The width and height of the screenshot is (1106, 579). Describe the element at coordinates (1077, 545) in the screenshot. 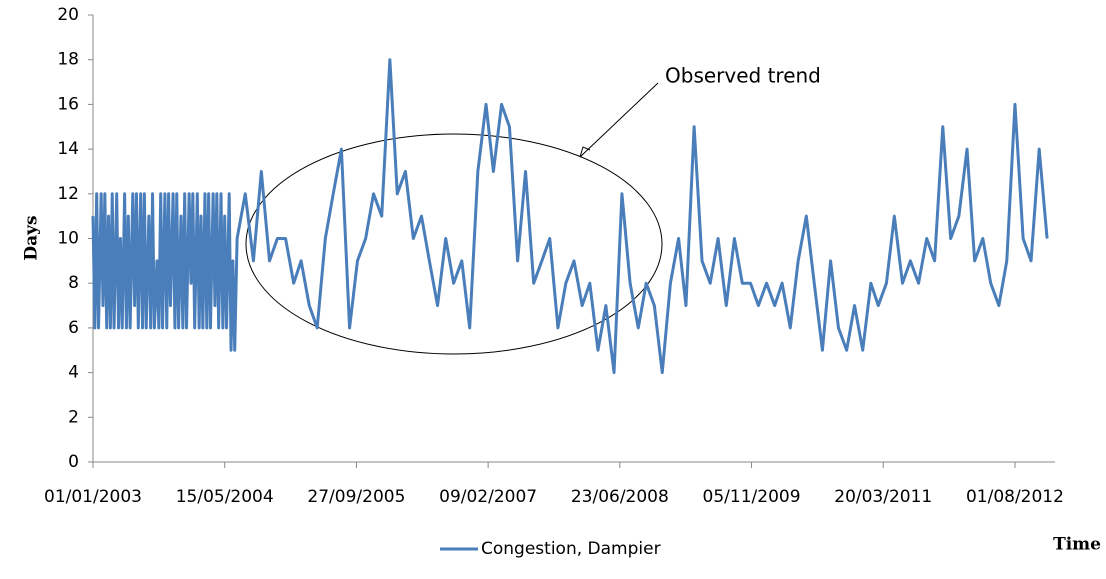

I see `x-axis-label: Time` at that location.